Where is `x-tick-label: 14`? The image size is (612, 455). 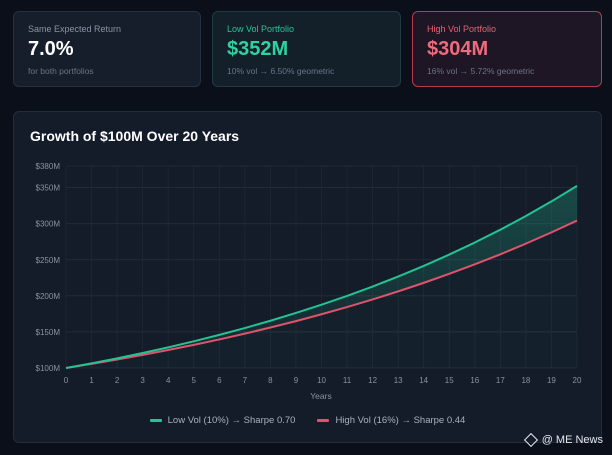
x-tick-label: 14 is located at coordinates (423, 380).